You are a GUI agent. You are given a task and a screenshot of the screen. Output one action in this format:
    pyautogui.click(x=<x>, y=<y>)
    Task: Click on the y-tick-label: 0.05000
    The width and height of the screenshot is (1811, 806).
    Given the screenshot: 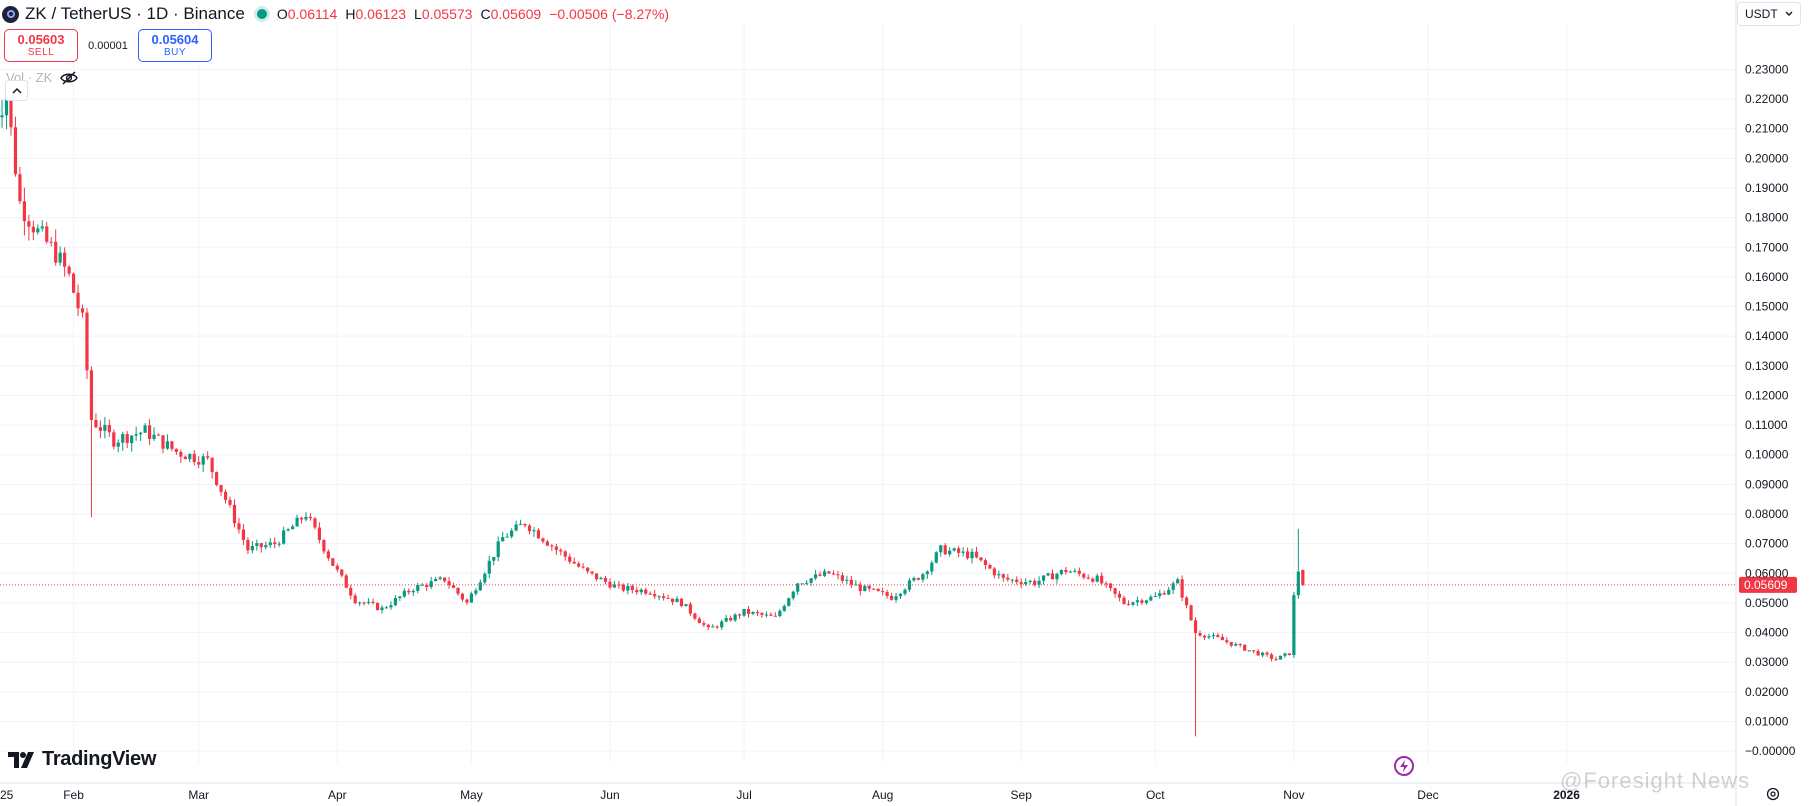 What is the action you would take?
    pyautogui.click(x=1767, y=603)
    